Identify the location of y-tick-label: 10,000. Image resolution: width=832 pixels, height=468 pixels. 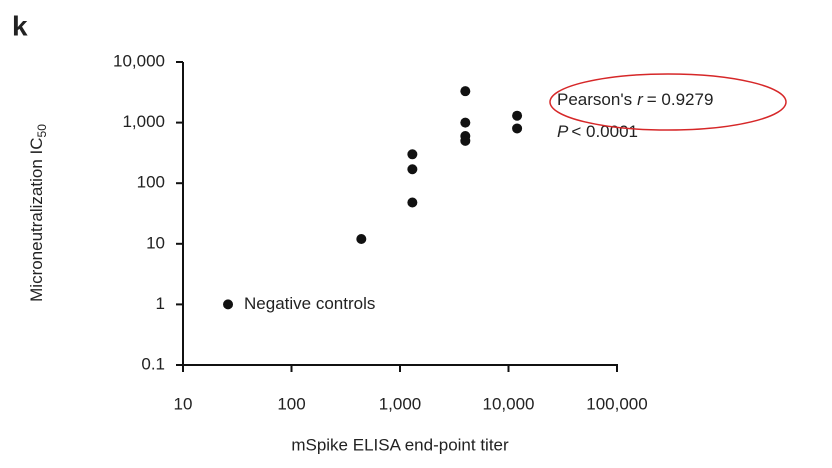
(139, 60).